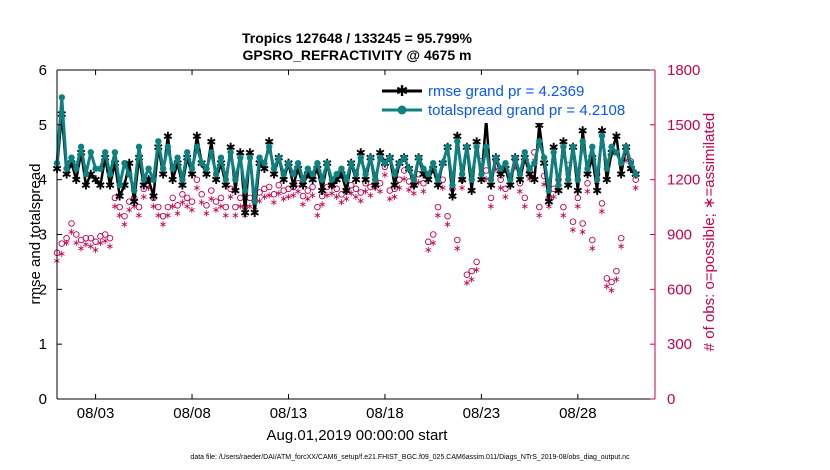 The height and width of the screenshot is (470, 830). What do you see at coordinates (402, 110) in the screenshot?
I see `legend-spread-marker` at bounding box center [402, 110].